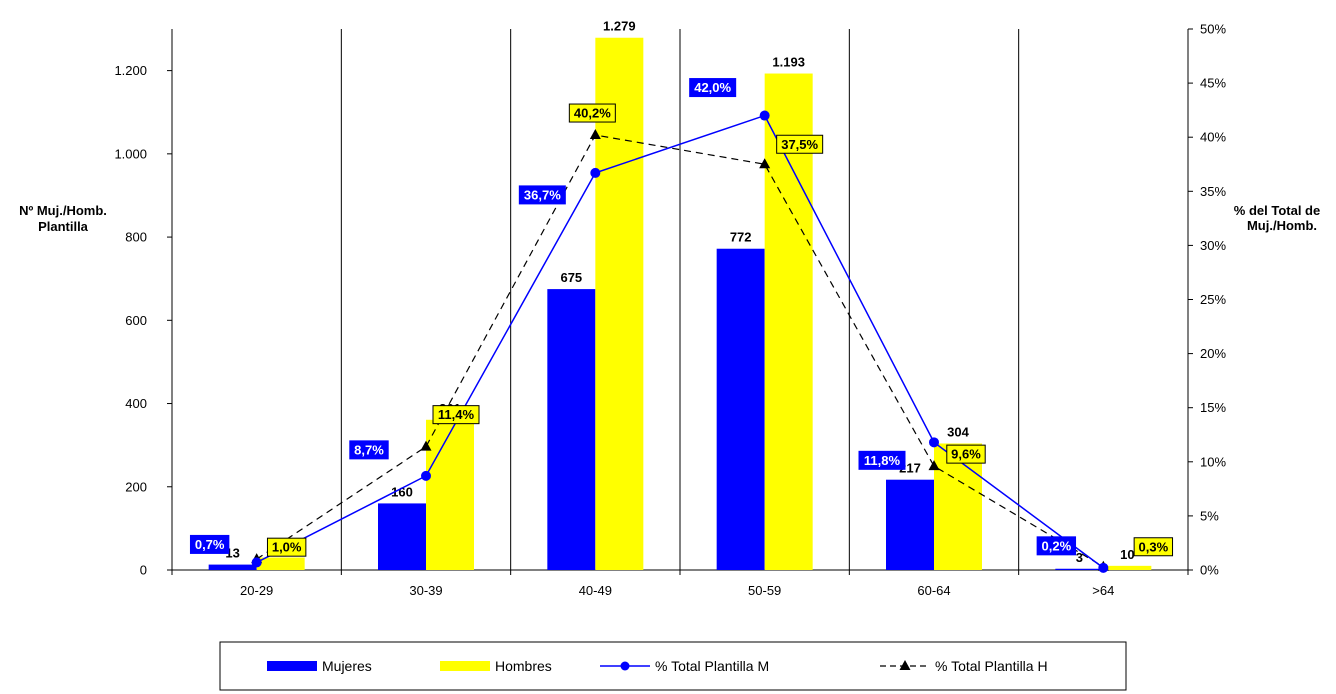 The width and height of the screenshot is (1336, 694). What do you see at coordinates (256, 590) in the screenshot?
I see `x-tick-label: 20-29` at bounding box center [256, 590].